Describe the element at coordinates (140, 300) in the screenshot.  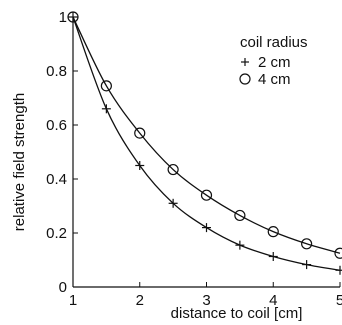
I see `x-tick-label: 2` at that location.